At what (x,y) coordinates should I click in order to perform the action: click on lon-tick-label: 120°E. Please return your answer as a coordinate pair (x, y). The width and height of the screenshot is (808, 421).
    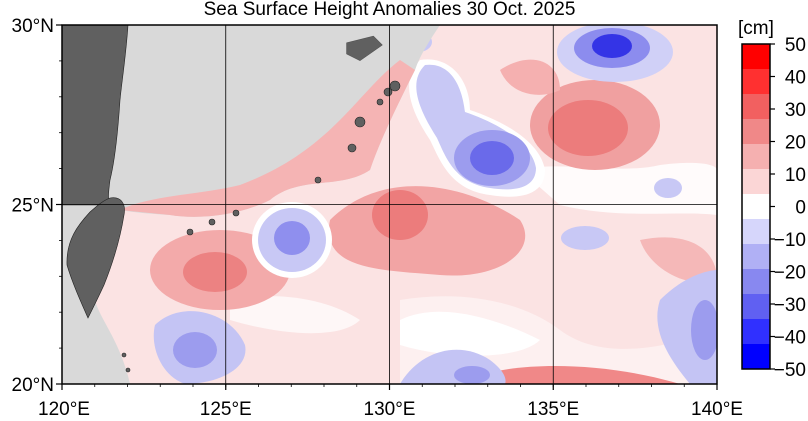
    Looking at the image, I should click on (64, 409).